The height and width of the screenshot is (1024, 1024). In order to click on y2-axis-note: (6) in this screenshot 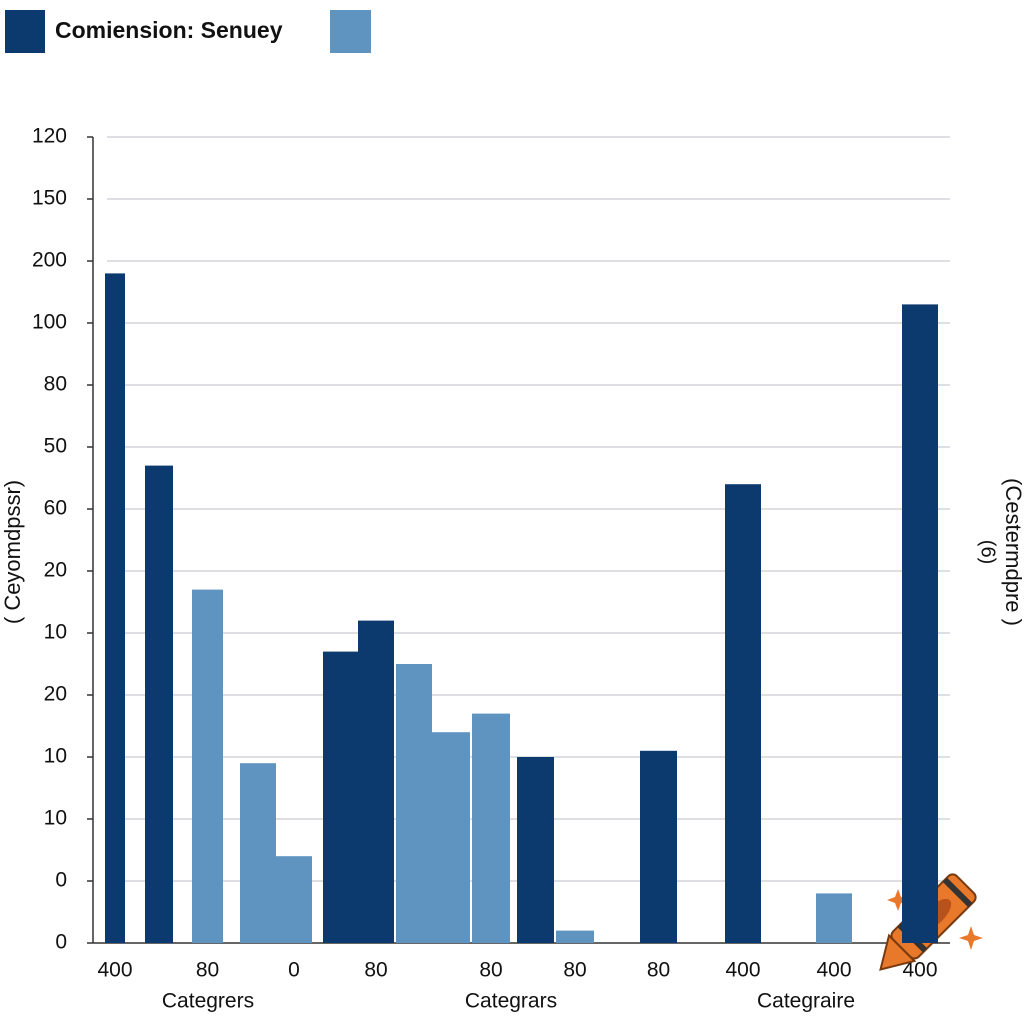, I will do `click(988, 552)`.